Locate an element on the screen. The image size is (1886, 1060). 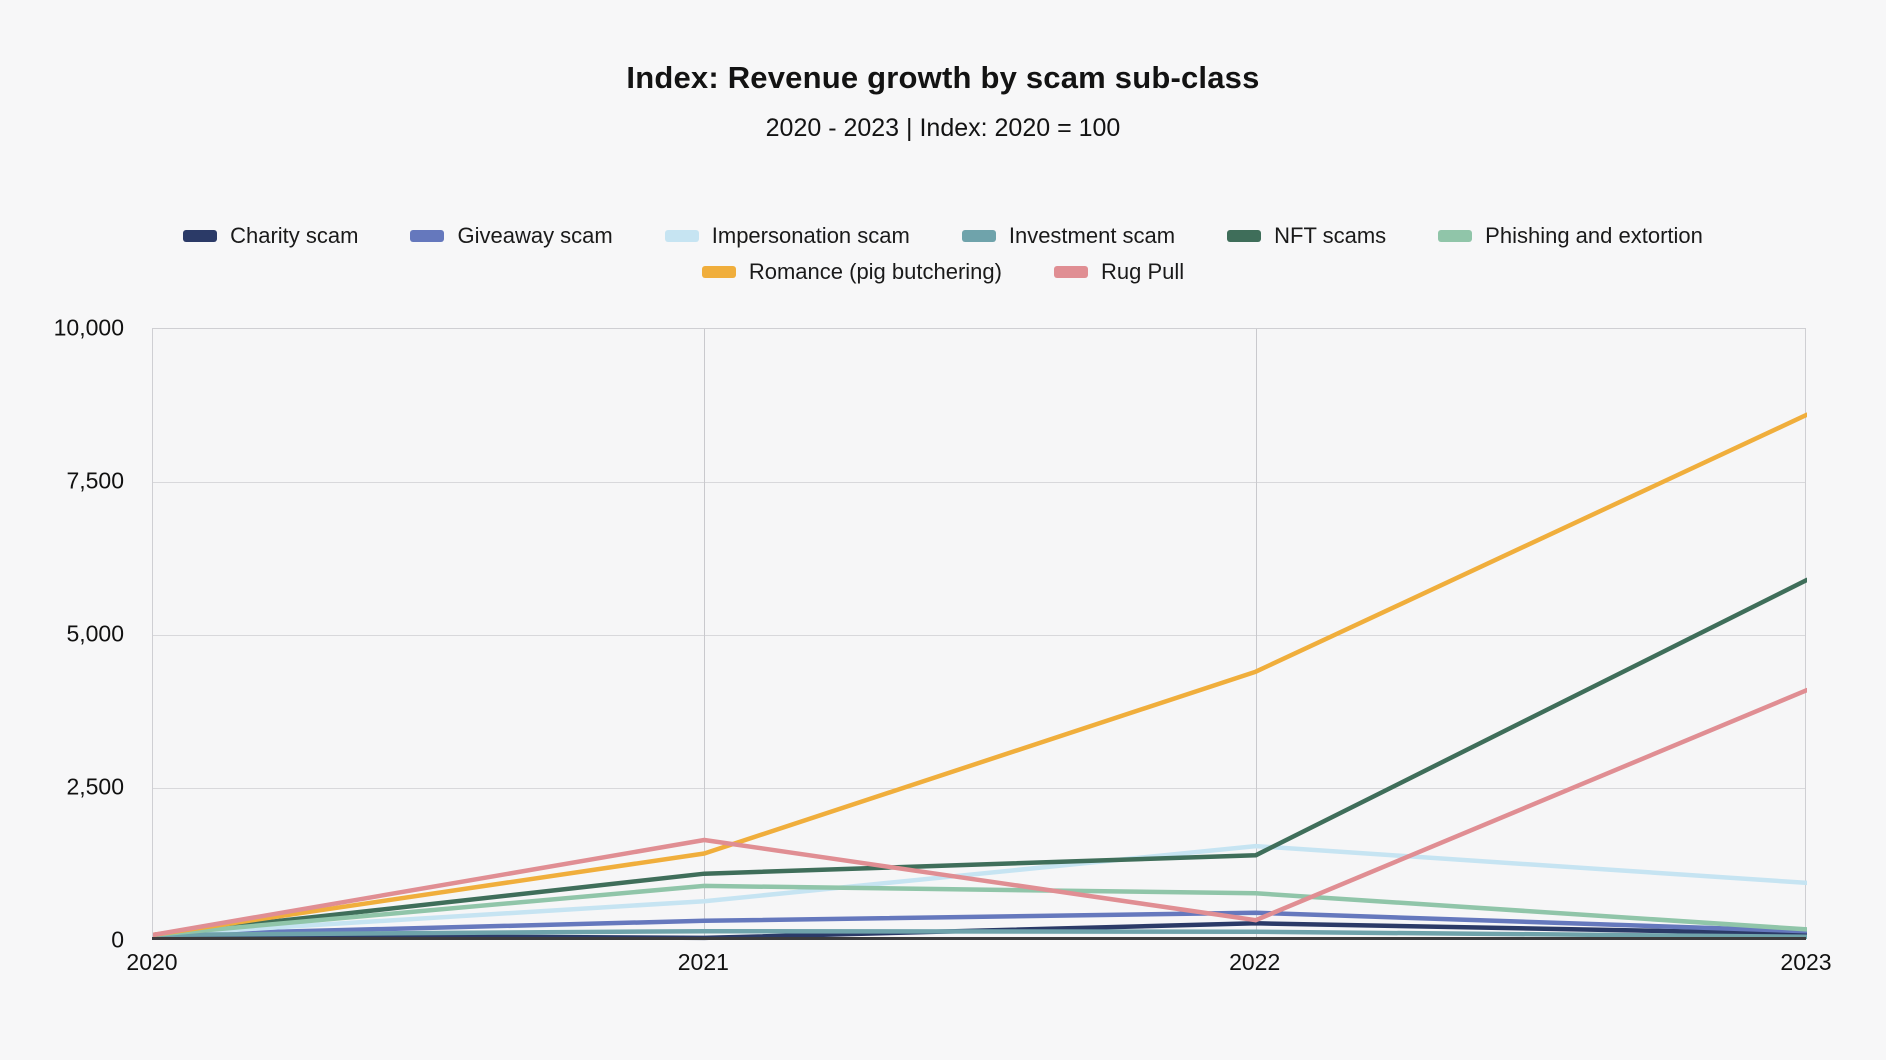
legend-swatch-charity-scam is located at coordinates (200, 236).